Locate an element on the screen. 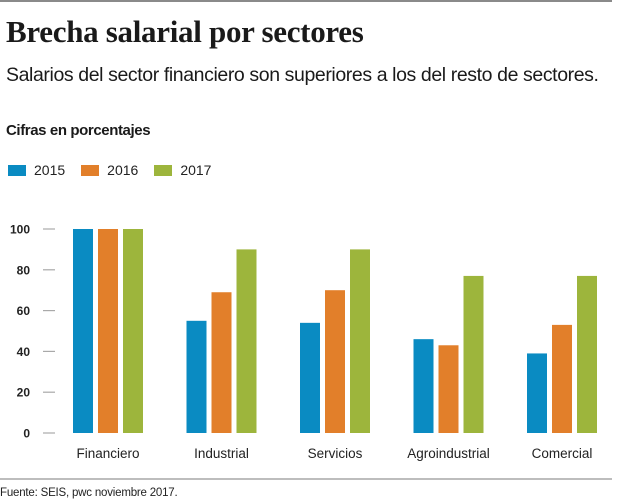 Image resolution: width=619 pixels, height=504 pixels. bar-comercial-2017 is located at coordinates (587, 354).